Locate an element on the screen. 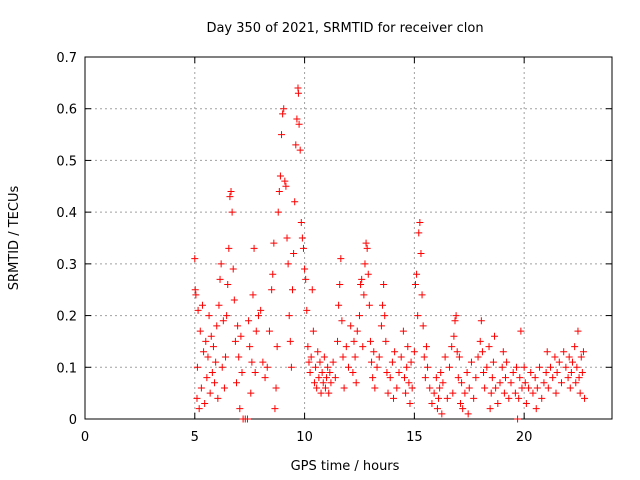 The image size is (640, 480). y-tick-label: 0.3 is located at coordinates (66, 265).